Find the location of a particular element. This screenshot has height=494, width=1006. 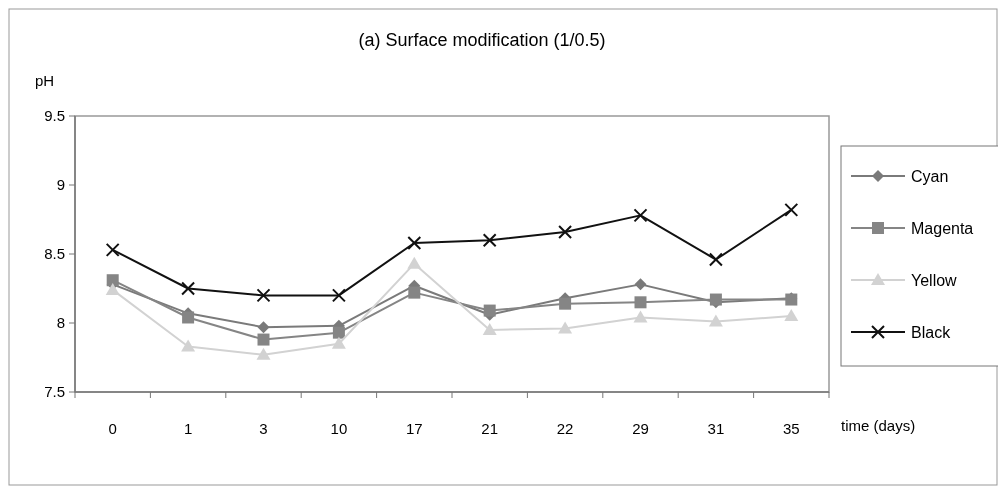

legend-label: Magenta is located at coordinates (942, 228).